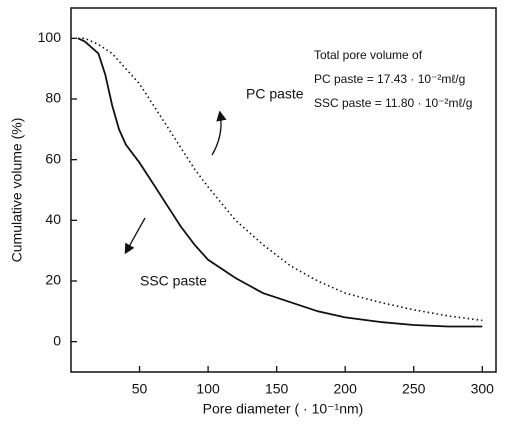 This screenshot has height=430, width=524. I want to click on y-tick-label: 20, so click(53, 280).